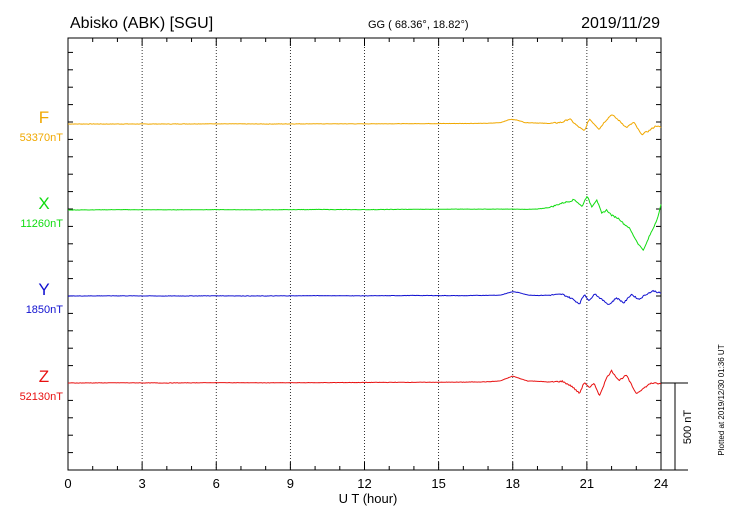 Image resolution: width=730 pixels, height=520 pixels. What do you see at coordinates (142, 483) in the screenshot?
I see `x-tick-label-3: 3` at bounding box center [142, 483].